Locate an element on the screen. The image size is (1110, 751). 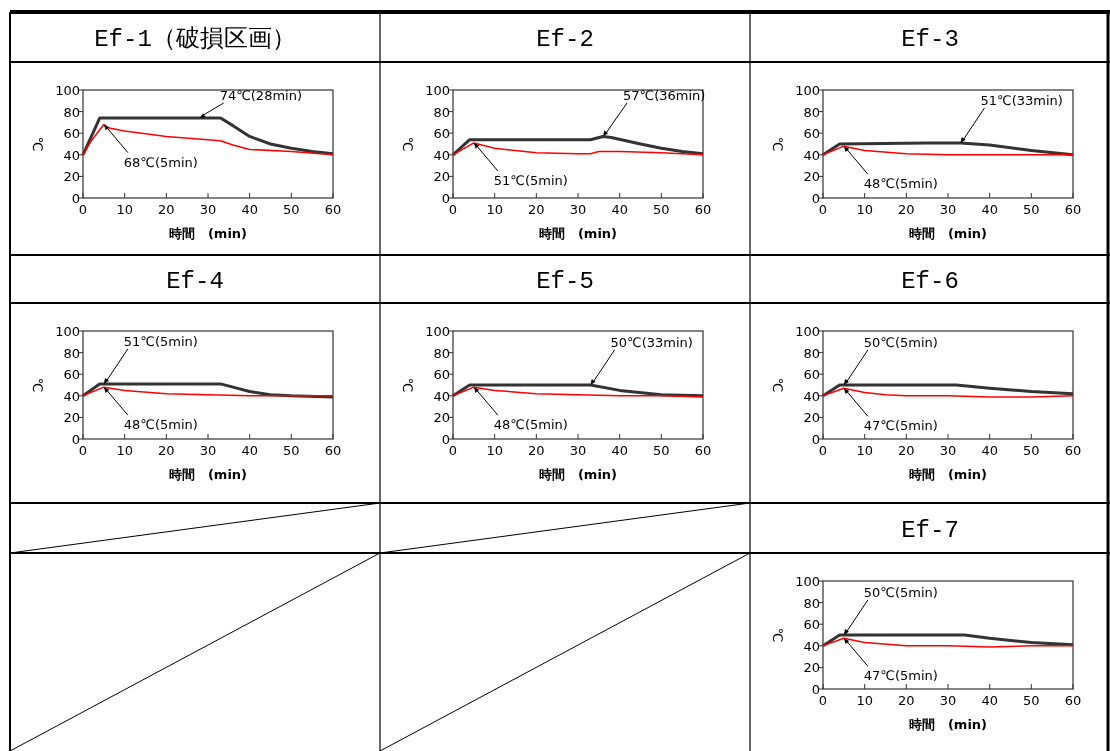
chart-title: Ef-3 is located at coordinates (930, 39).